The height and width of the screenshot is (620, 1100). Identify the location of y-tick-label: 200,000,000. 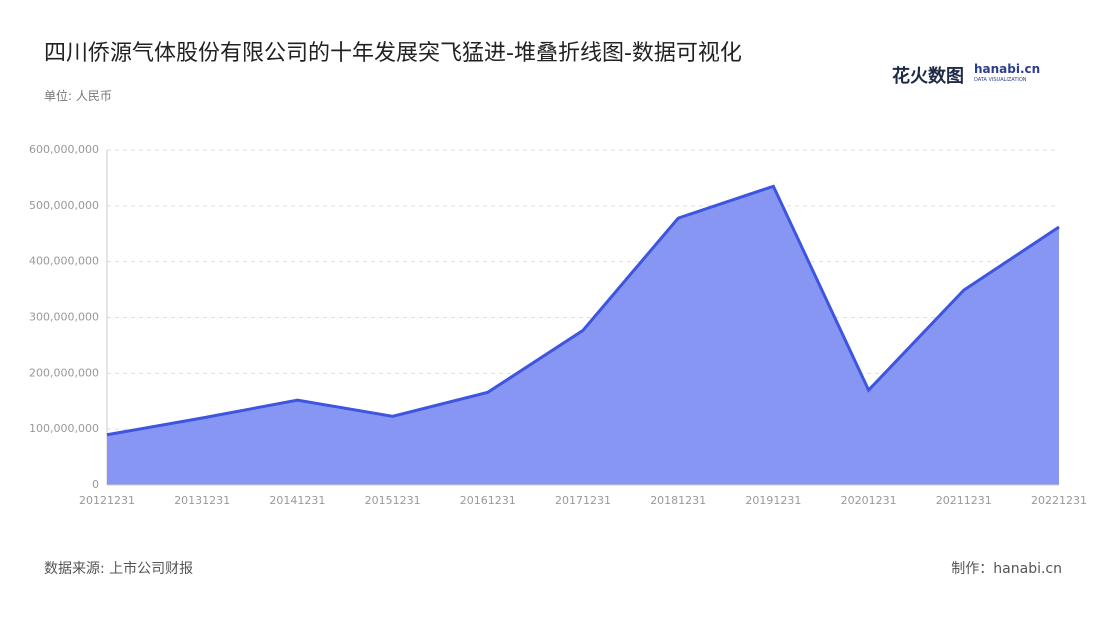
(64, 372).